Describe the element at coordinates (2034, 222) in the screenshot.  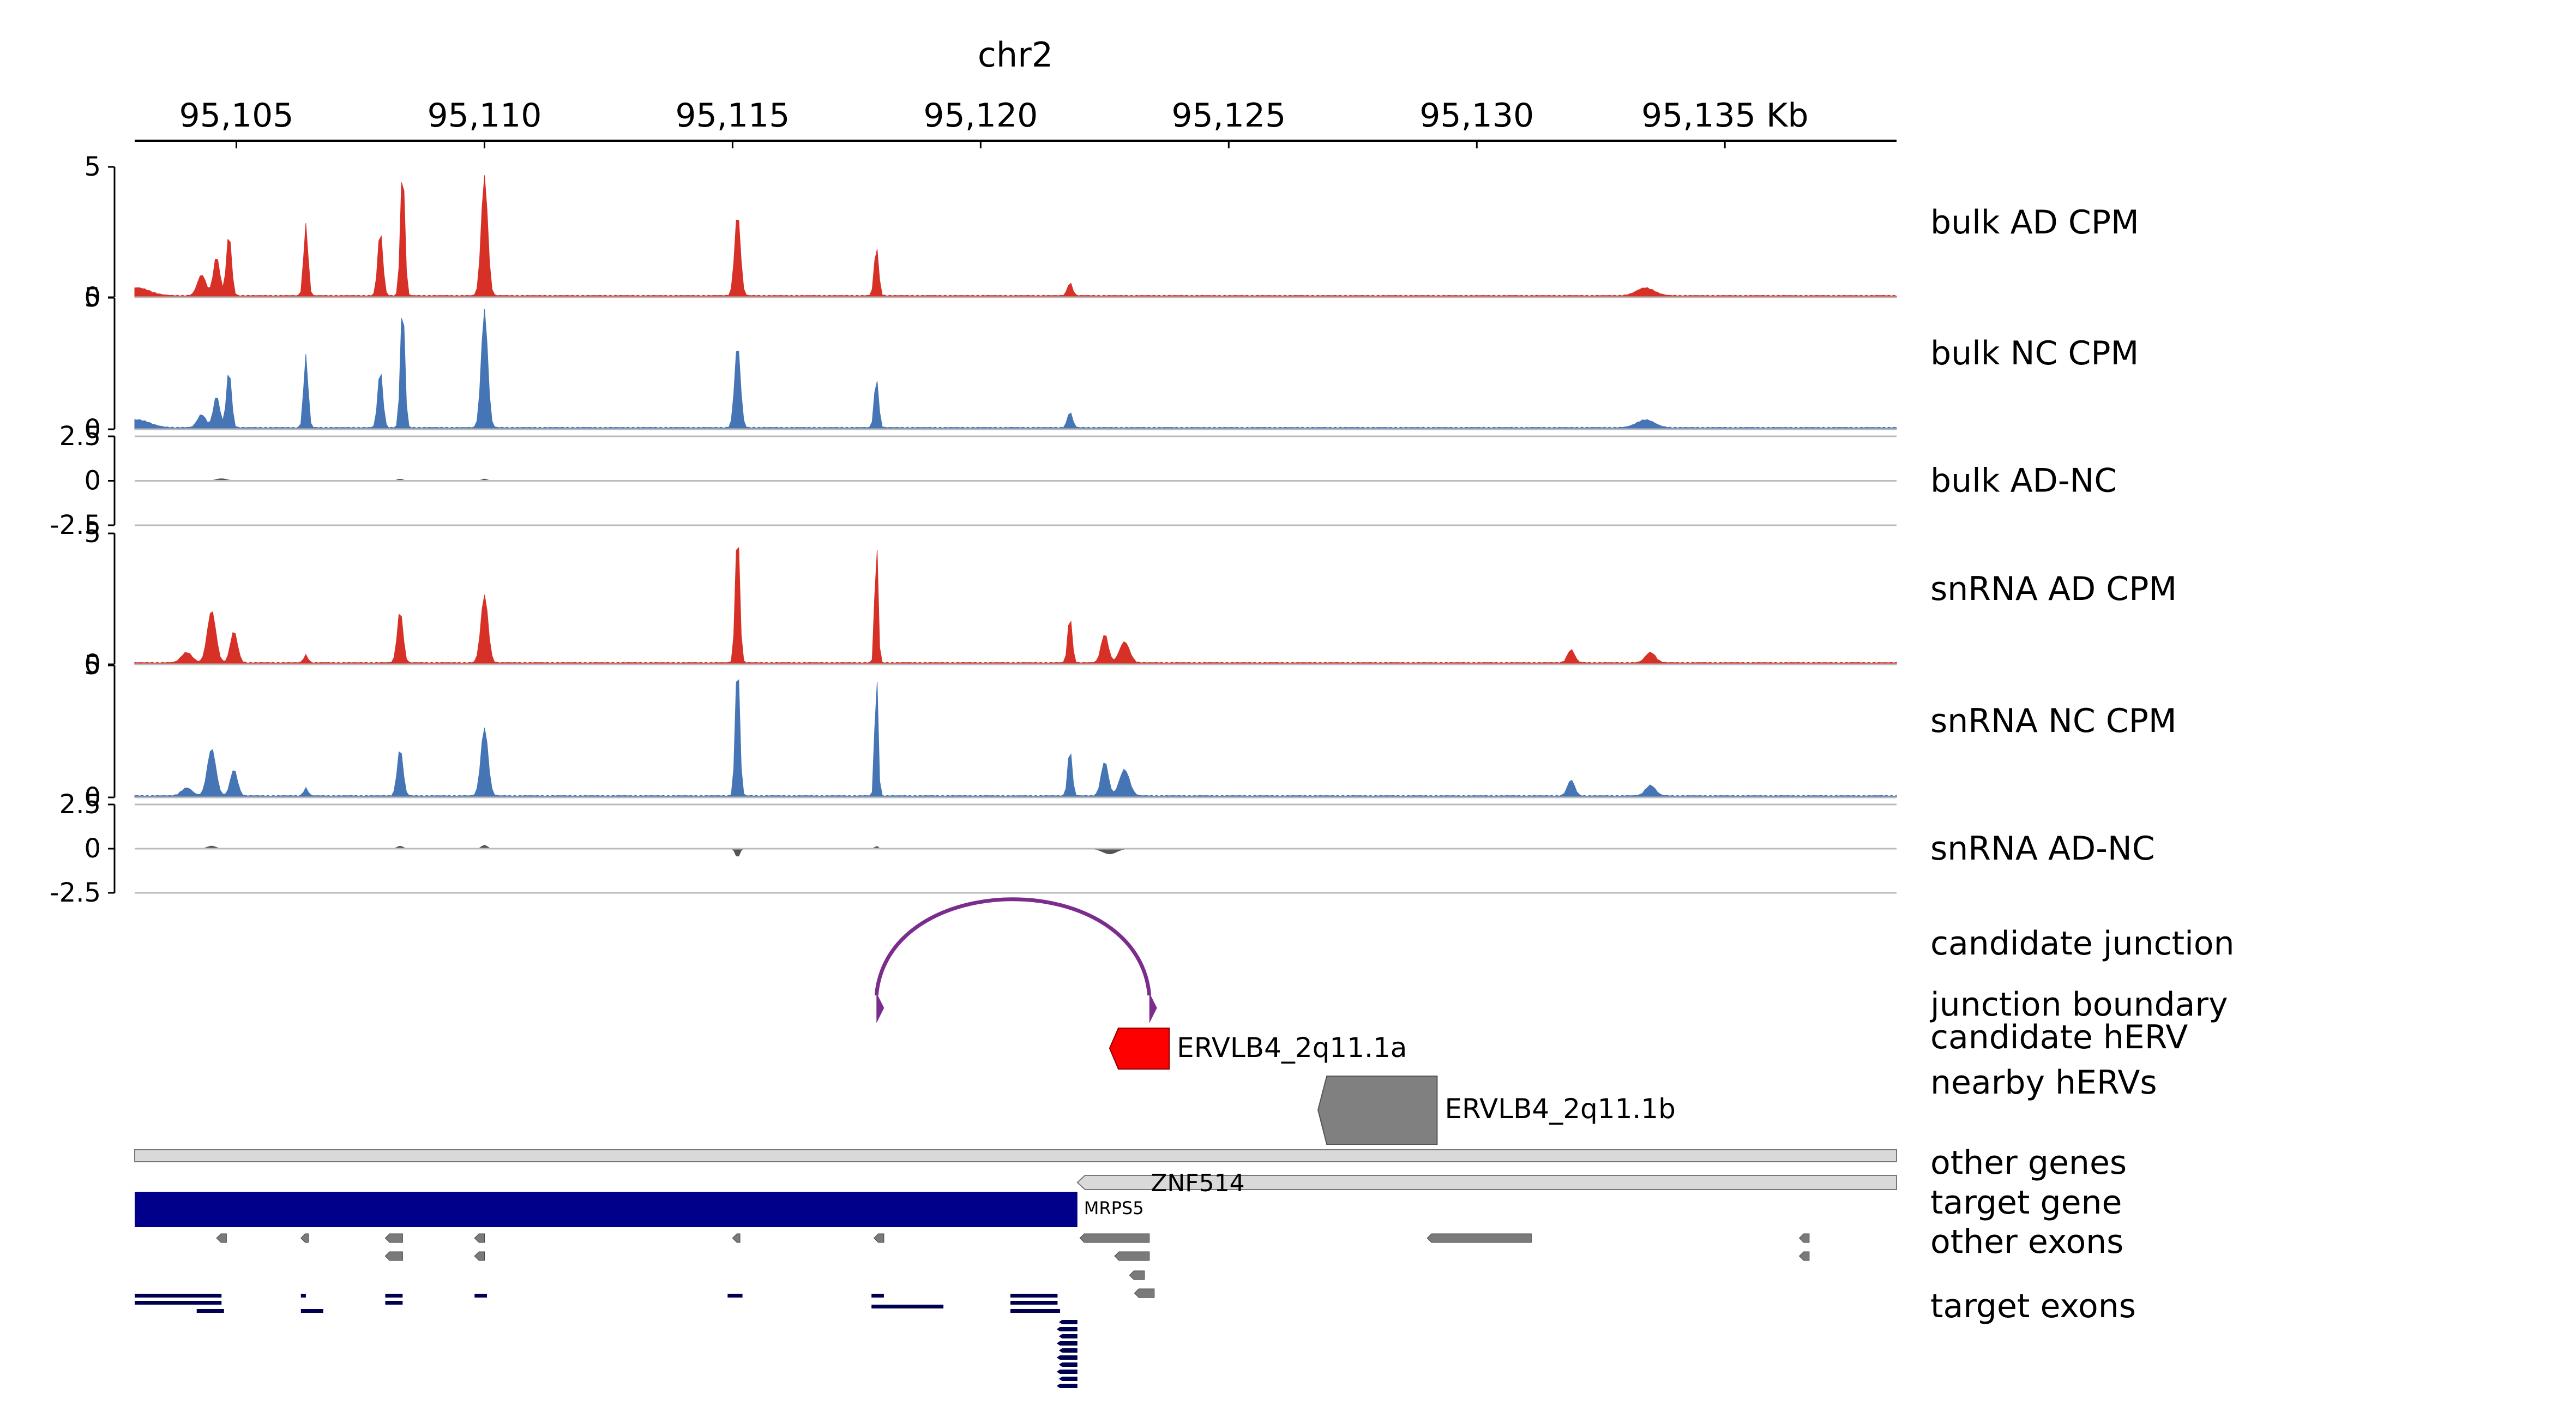
I see `track-label: bulk AD CPM` at that location.